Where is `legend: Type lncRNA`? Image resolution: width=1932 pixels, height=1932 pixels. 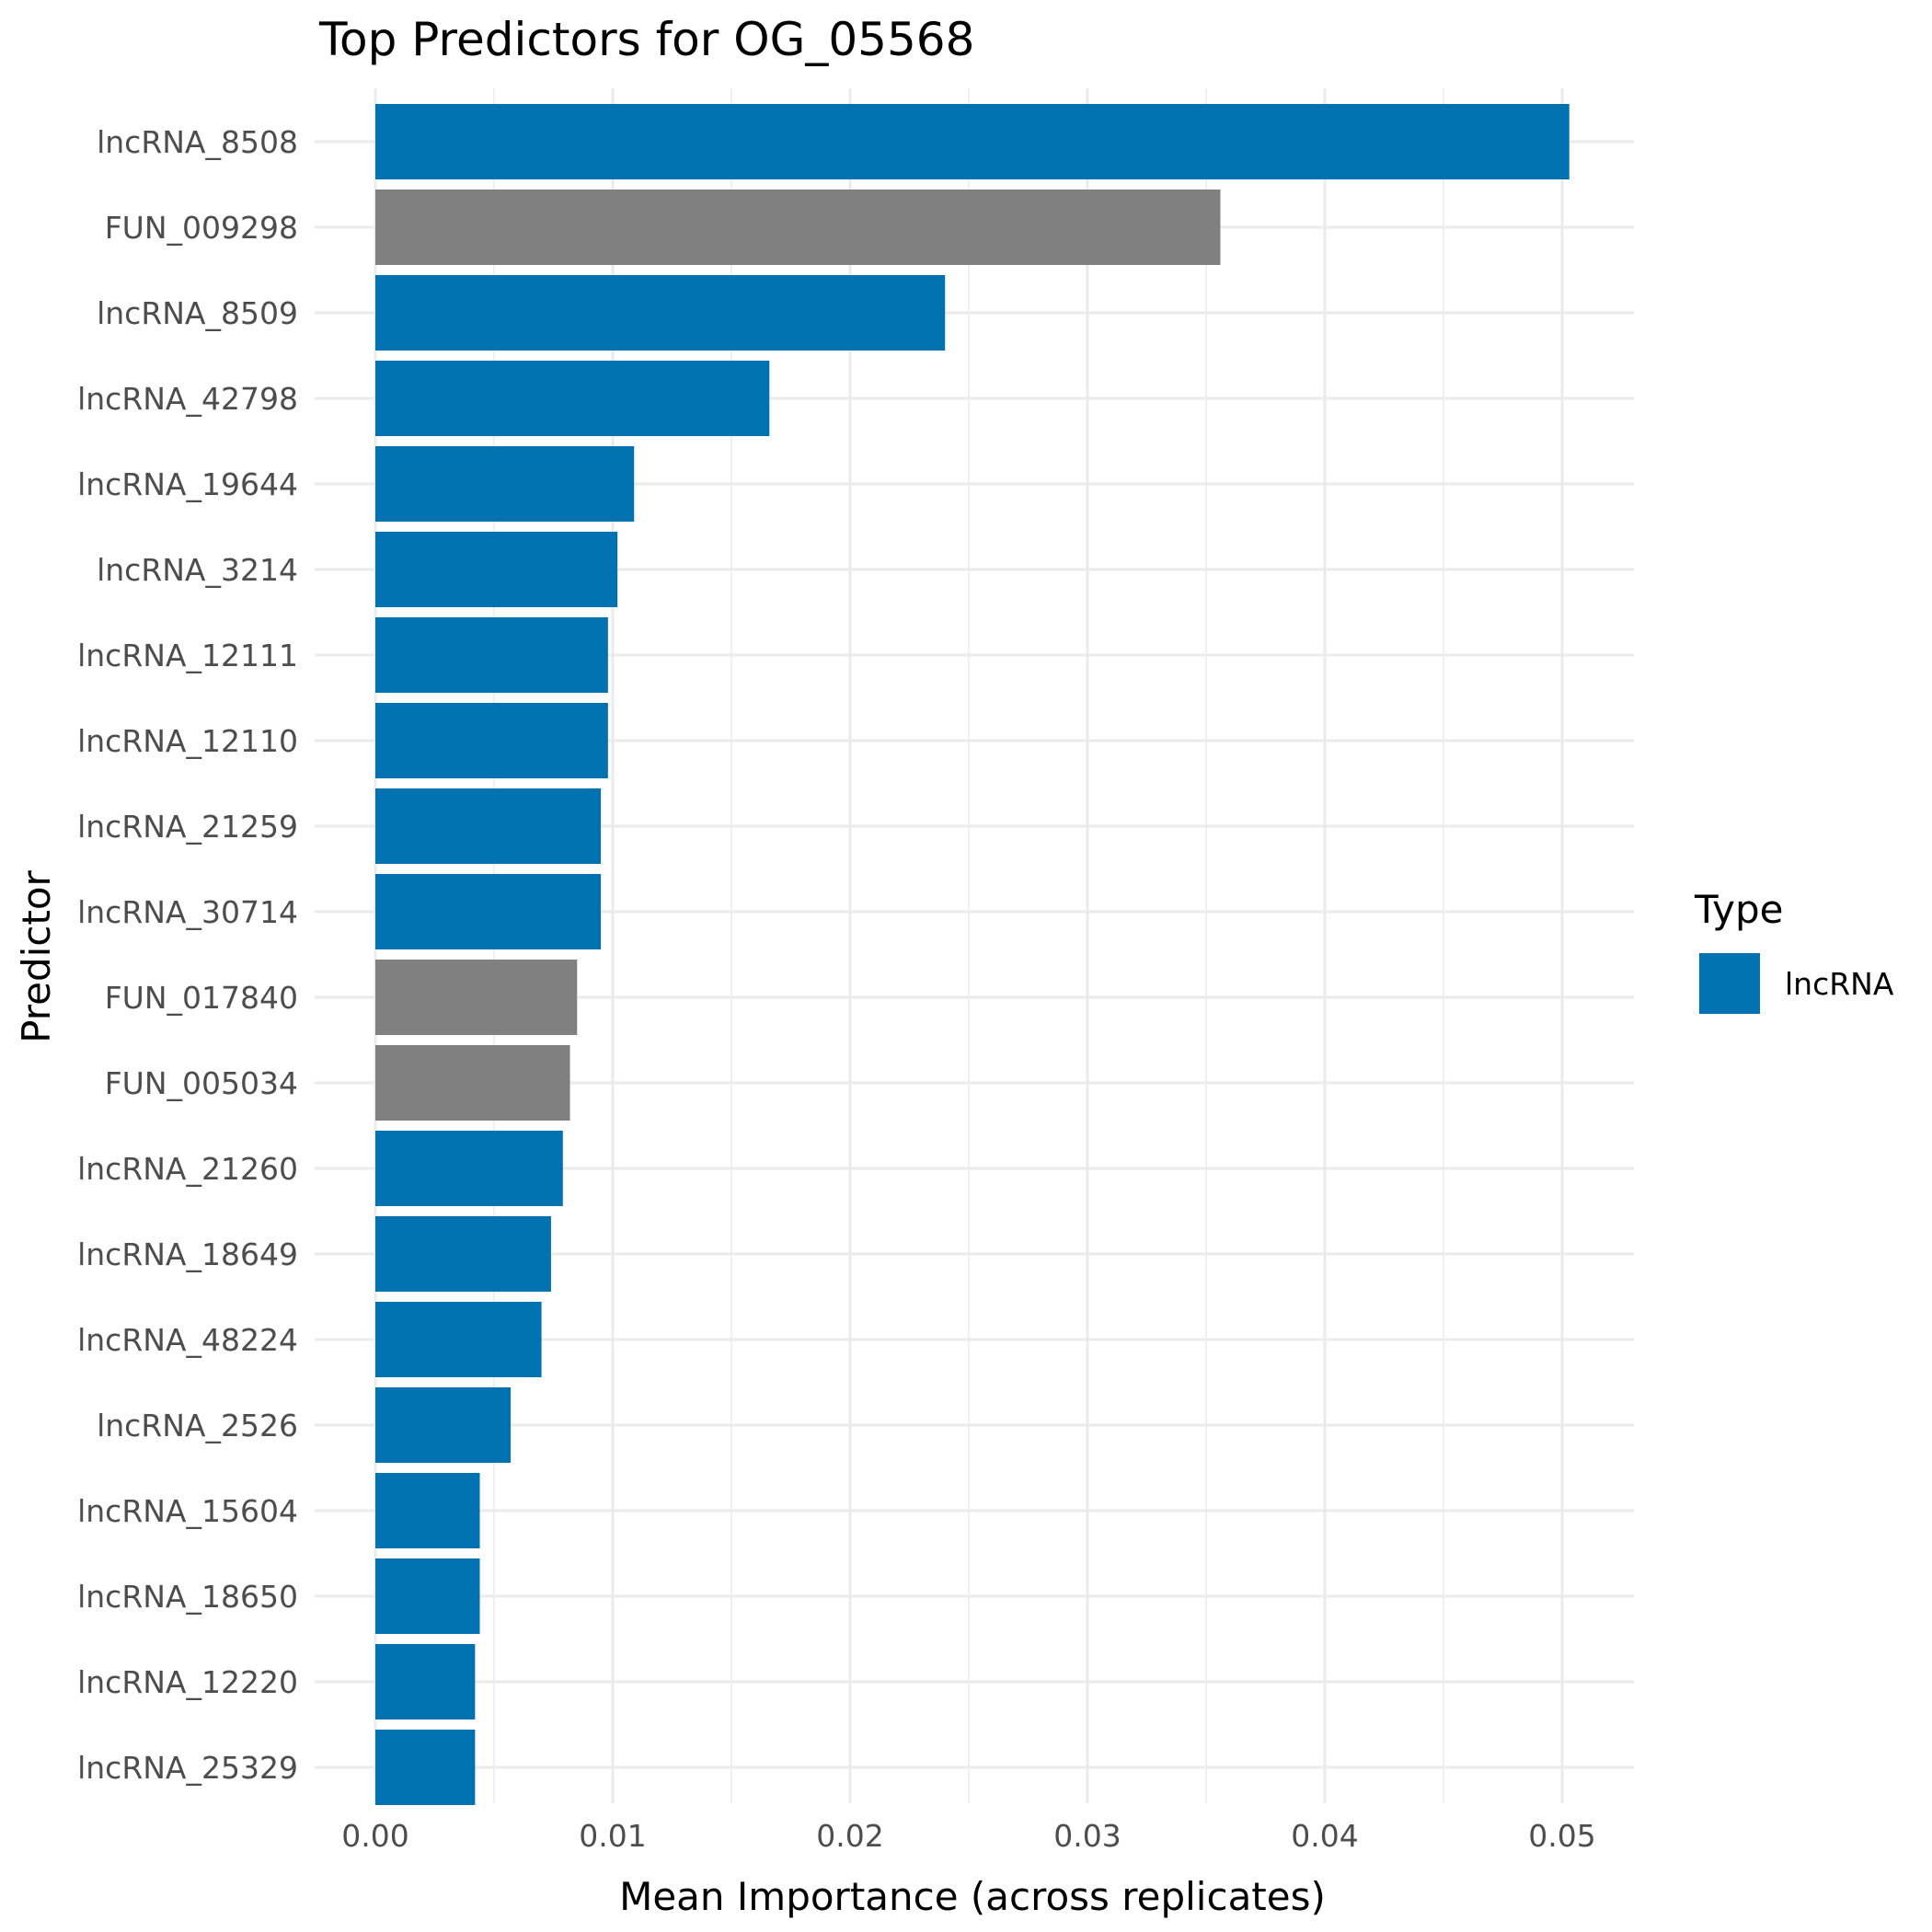
legend: Type lncRNA is located at coordinates (1794, 951).